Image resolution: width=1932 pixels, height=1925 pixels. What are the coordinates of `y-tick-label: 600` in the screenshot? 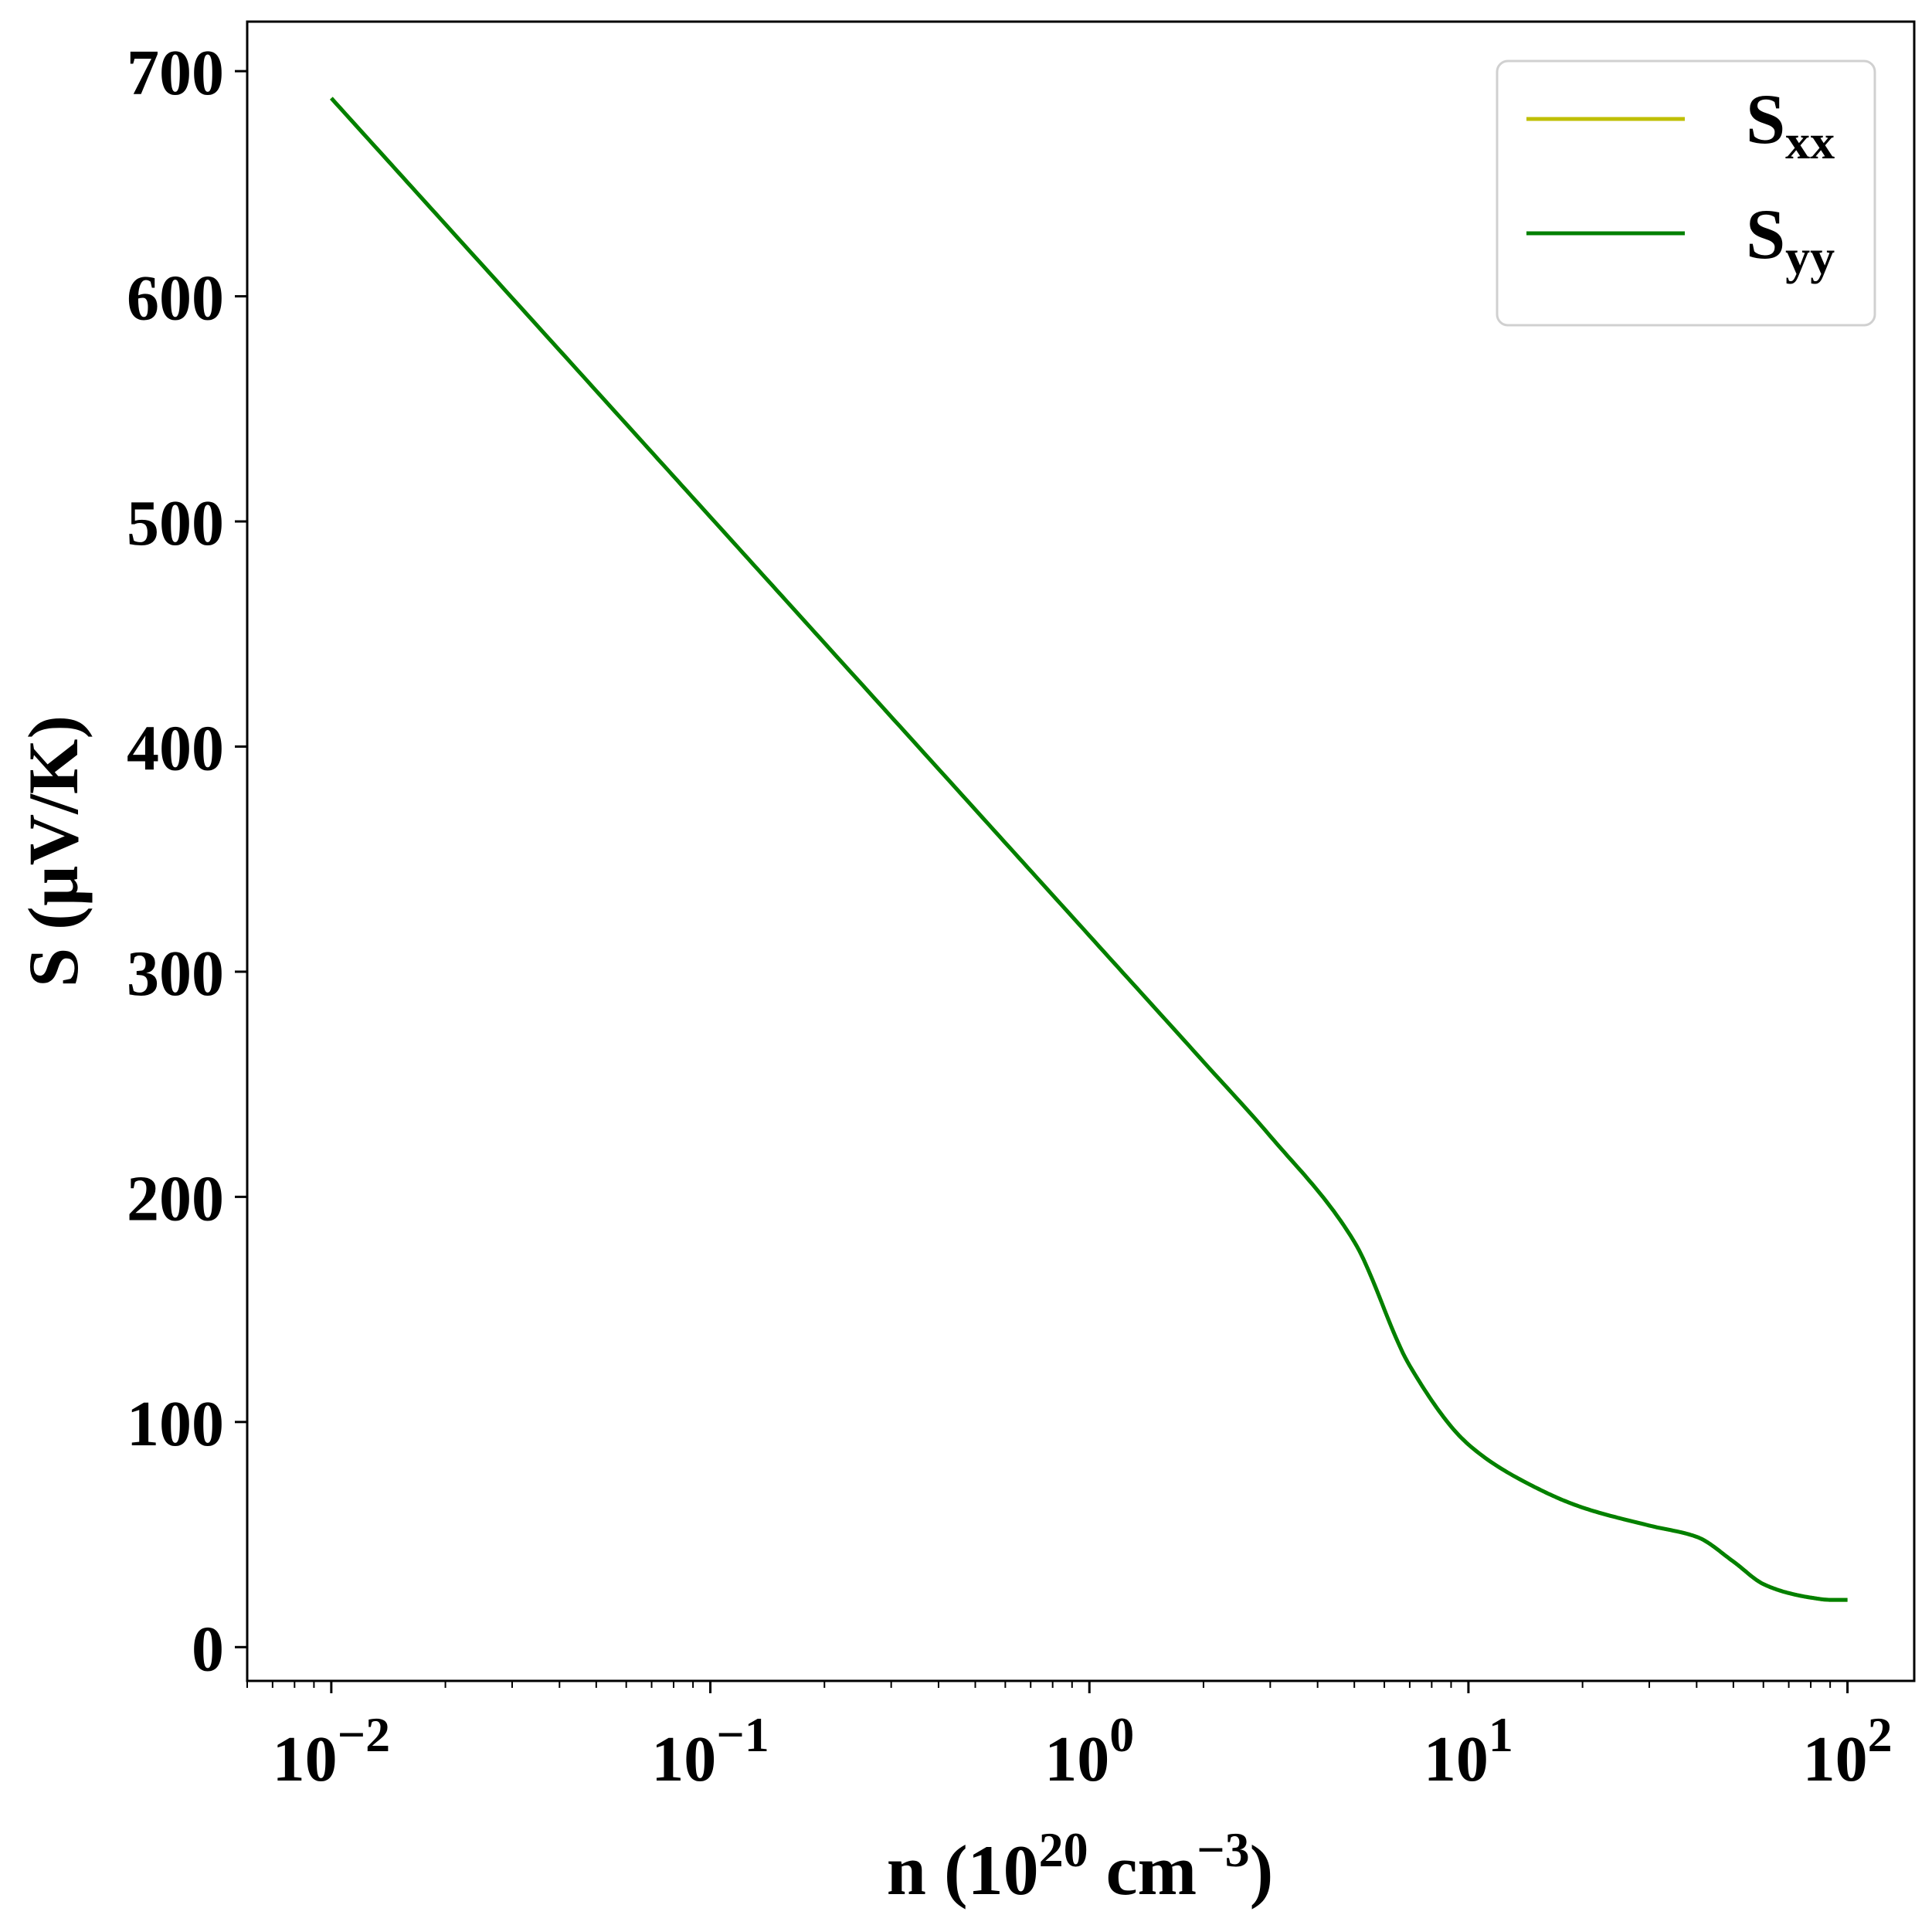 It's located at (176, 298).